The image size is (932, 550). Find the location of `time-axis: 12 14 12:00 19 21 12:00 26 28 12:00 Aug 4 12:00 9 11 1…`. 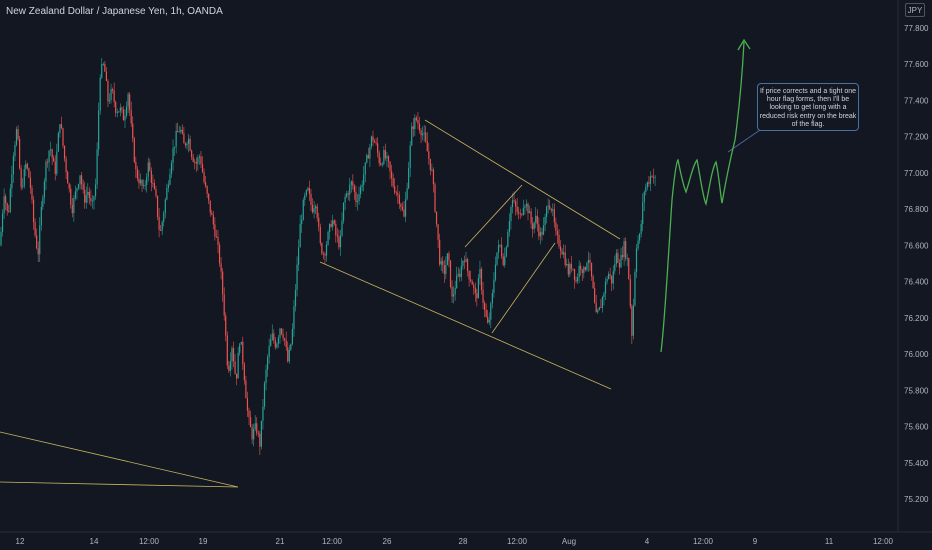

time-axis: 12 14 12:00 19 21 12:00 26 28 12:00 Aug 4 12:00 9 11 1… is located at coordinates (466, 538).